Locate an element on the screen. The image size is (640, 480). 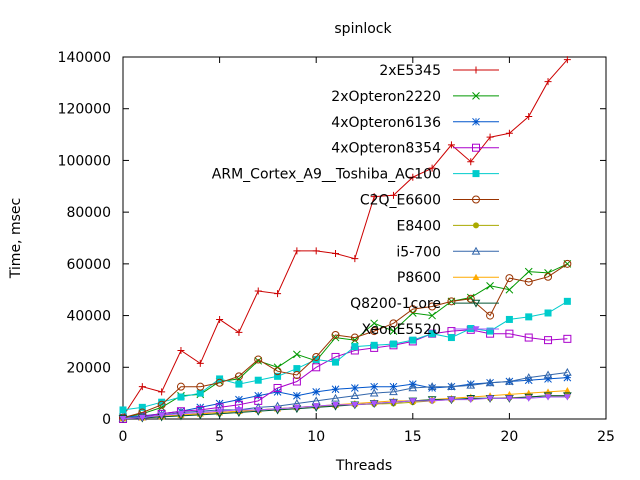
x-tick-label: 0 is located at coordinates (123, 437).